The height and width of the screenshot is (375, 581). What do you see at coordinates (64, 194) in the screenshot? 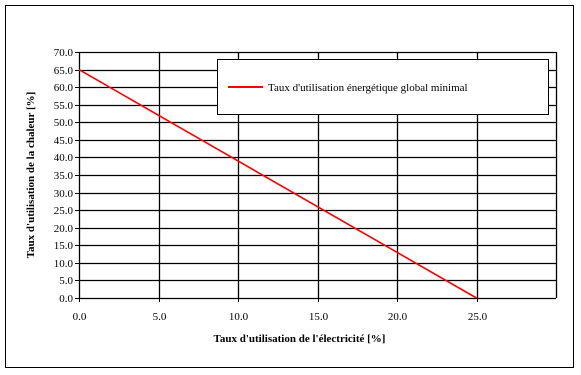
I see `y-tick-label-6: 30.0` at bounding box center [64, 194].